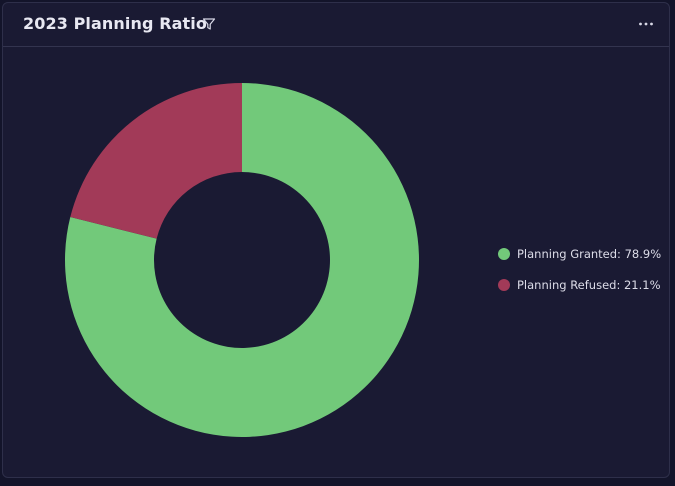 The height and width of the screenshot is (486, 675). I want to click on legend-marker-refused, so click(504, 285).